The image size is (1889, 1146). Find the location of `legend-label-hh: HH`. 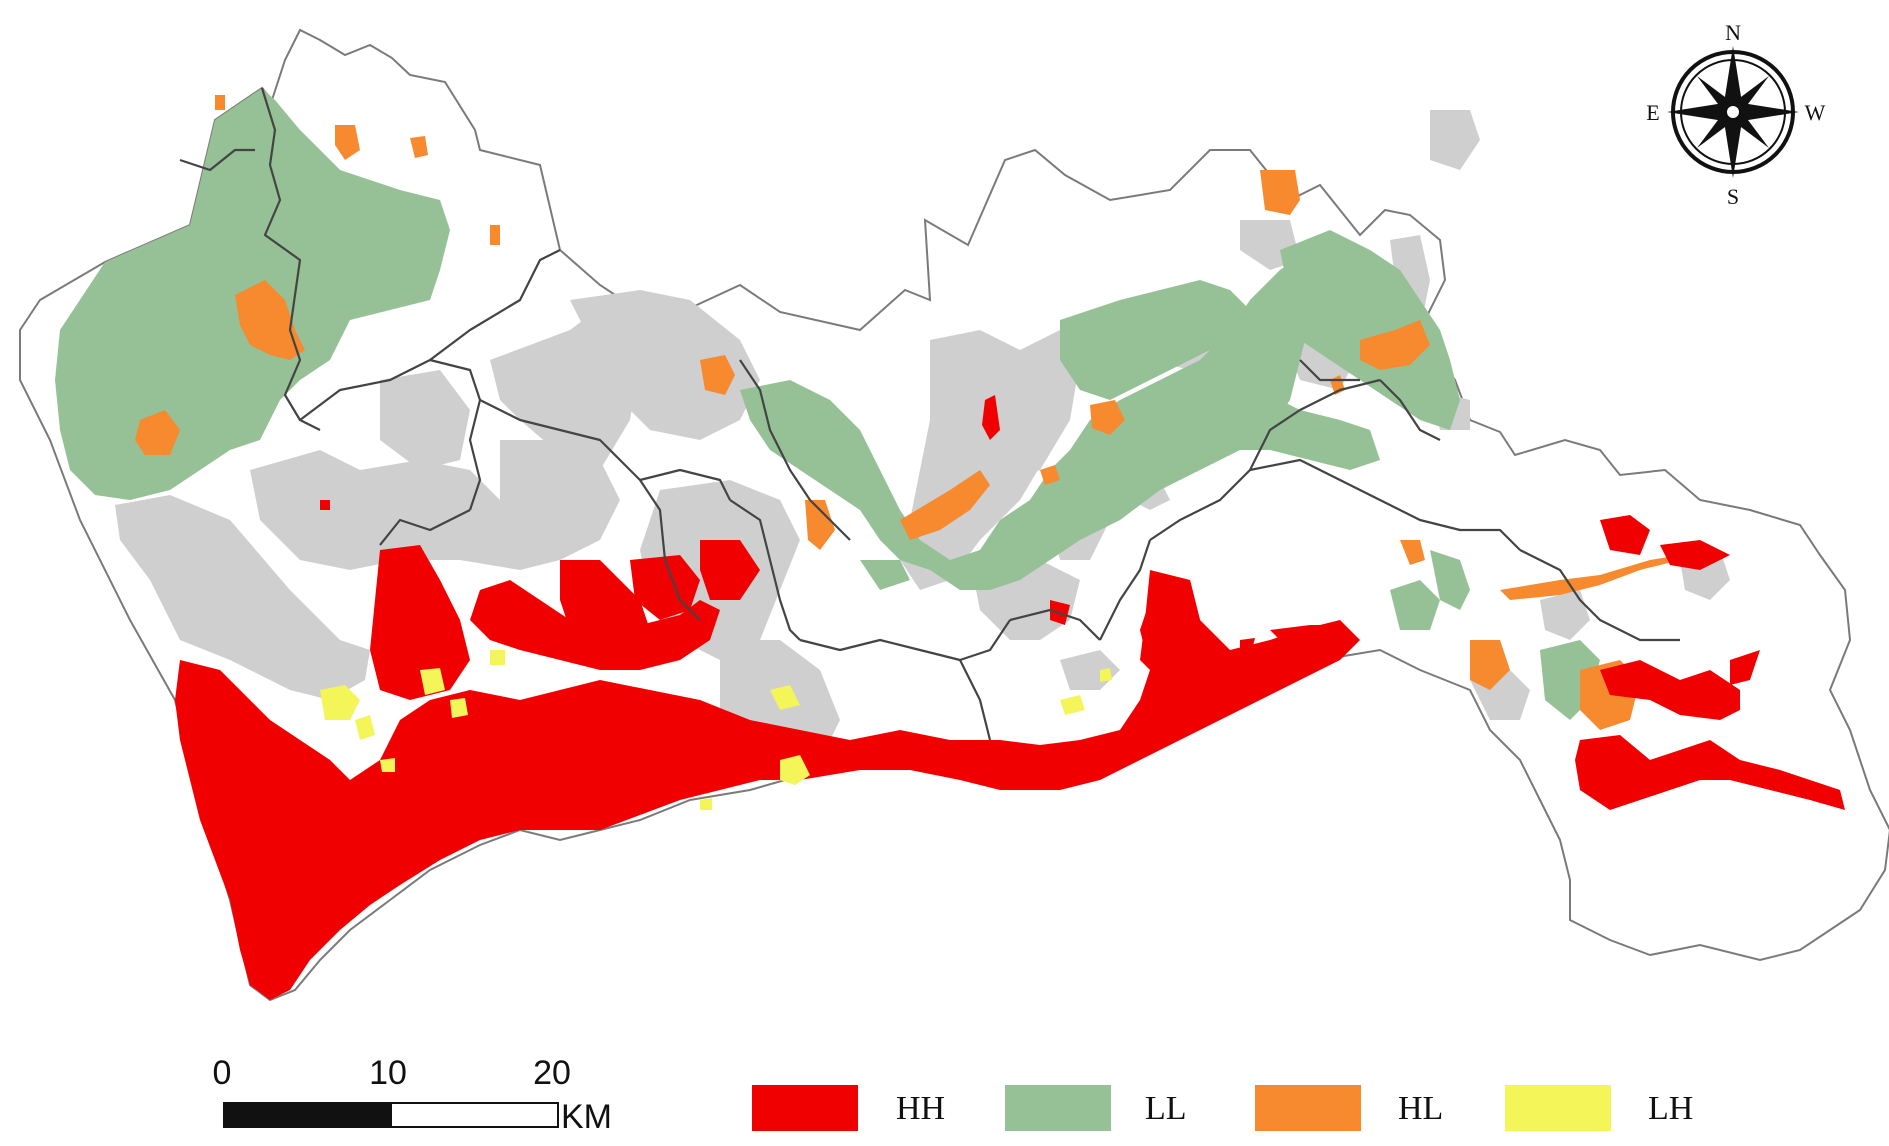

legend-label-hh: HH is located at coordinates (920, 1108).